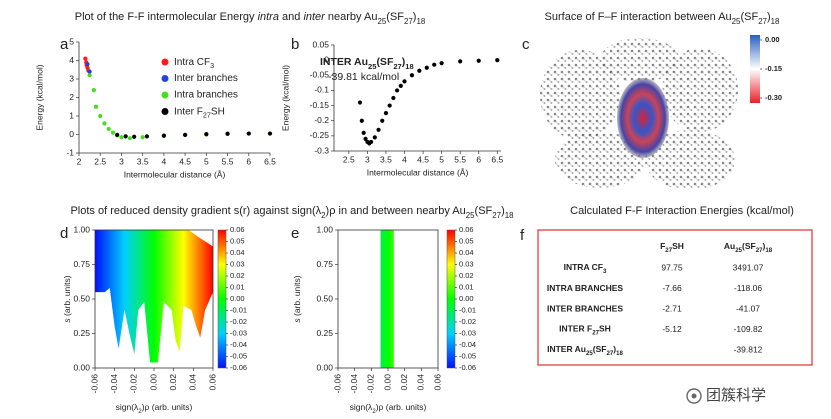  Describe the element at coordinates (238, 355) in the screenshot. I see `colorbar-tick-label: -0.05` at that location.